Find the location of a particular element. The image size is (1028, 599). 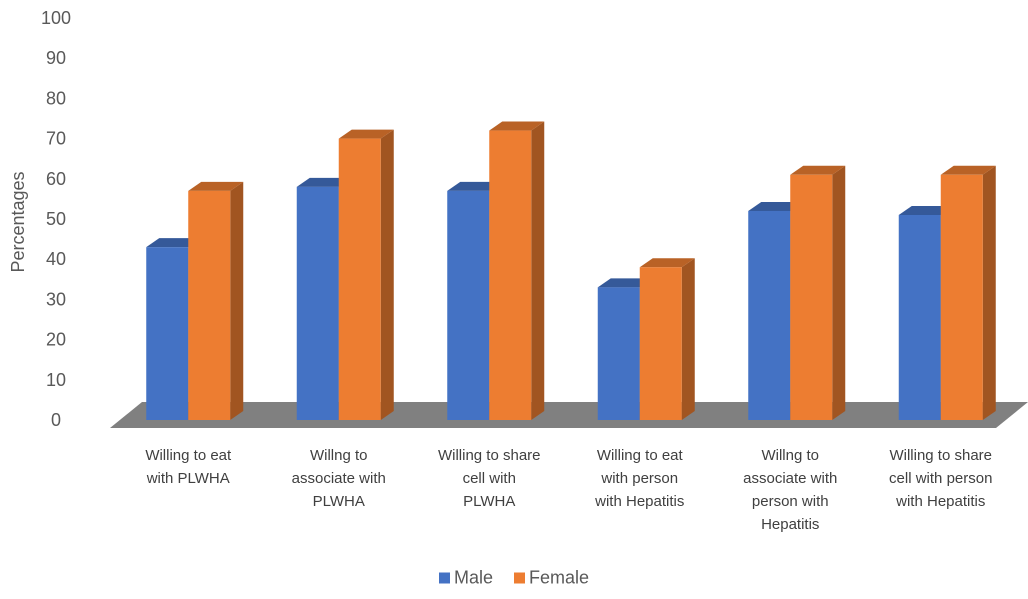

category-label-line: cell with is located at coordinates (489, 478).